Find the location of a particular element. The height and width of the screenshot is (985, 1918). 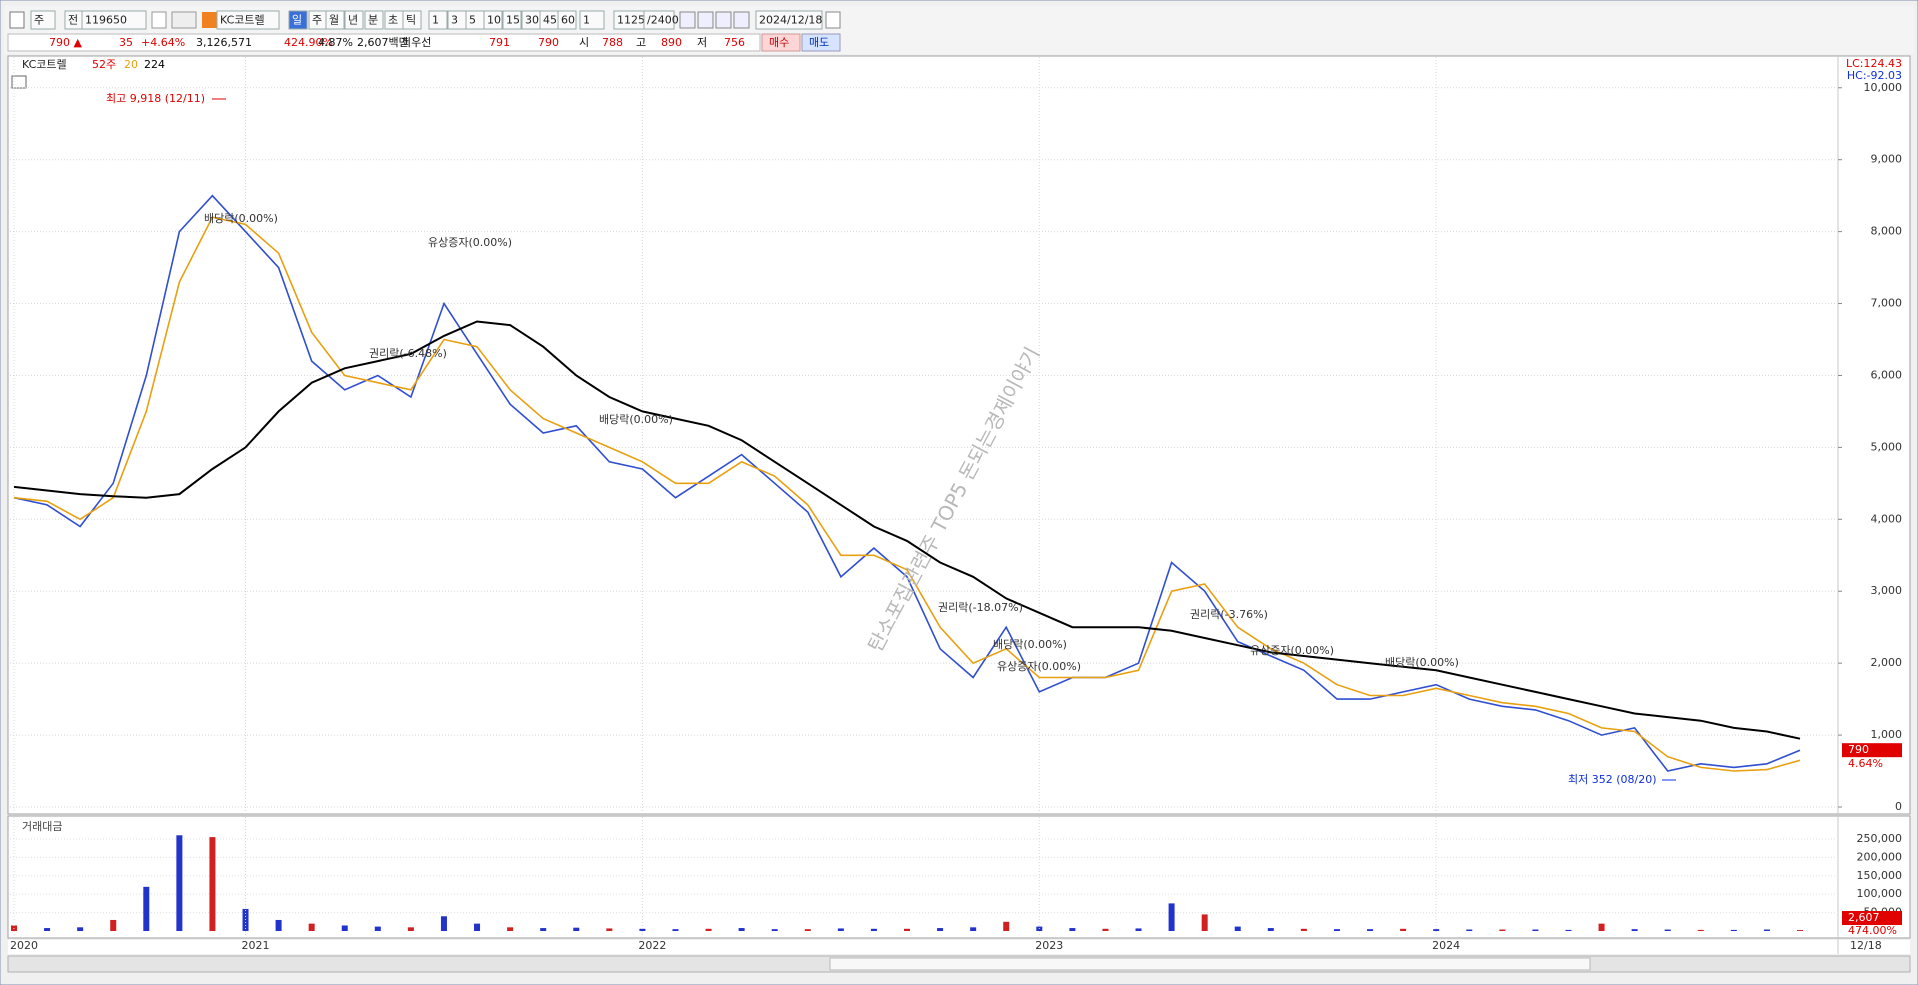

toolbar-label: 초 is located at coordinates (393, 20).